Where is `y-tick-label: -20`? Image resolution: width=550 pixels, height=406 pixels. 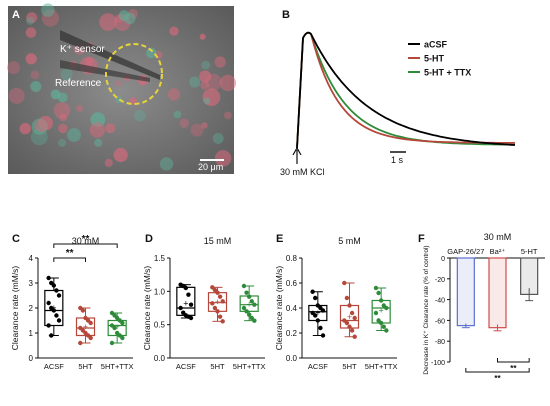
y-tick-label: -20 is located at coordinates (440, 280).